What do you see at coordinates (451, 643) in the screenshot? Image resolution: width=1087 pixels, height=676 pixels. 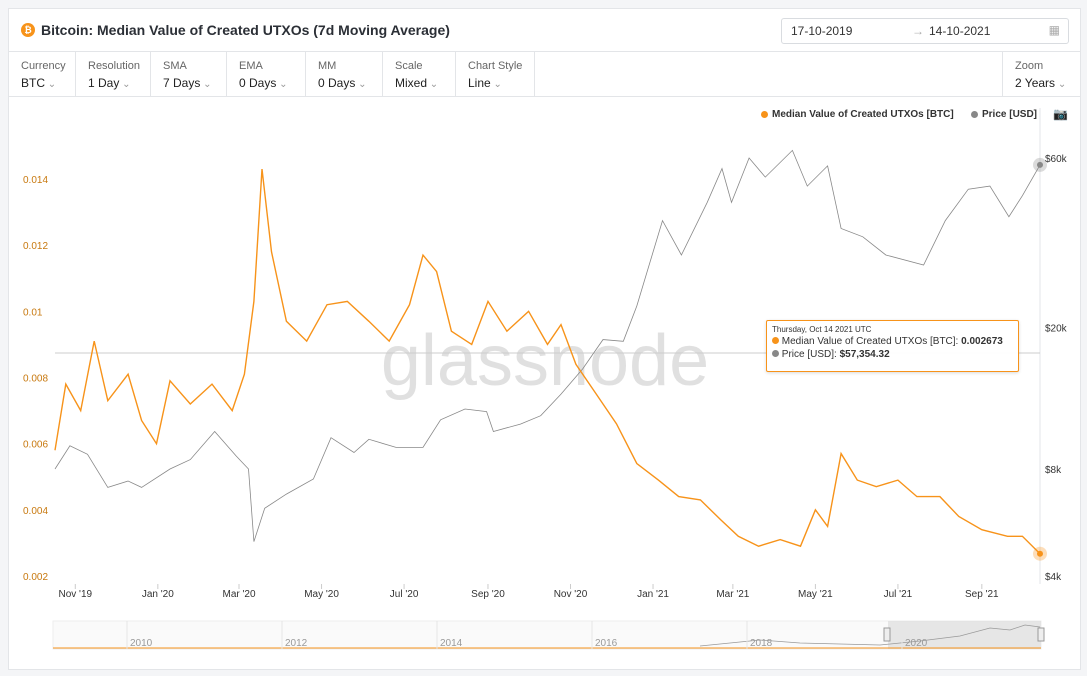 I see `navigator-year-label: 2014` at bounding box center [451, 643].